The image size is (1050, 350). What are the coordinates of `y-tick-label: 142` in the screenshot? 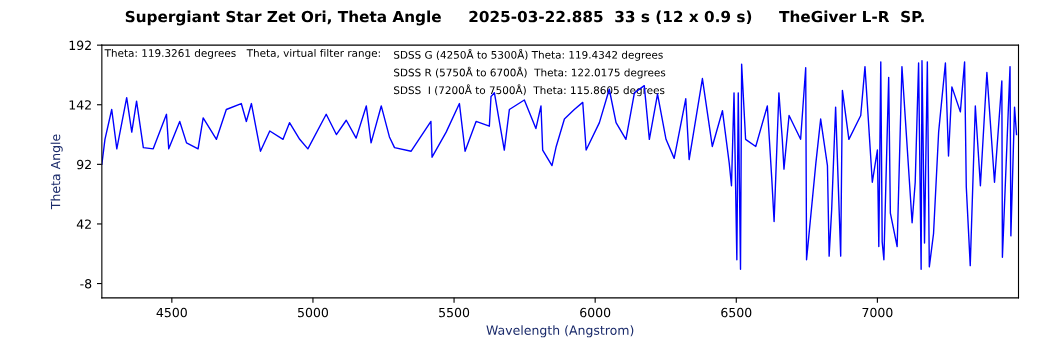 It's located at (80, 105).